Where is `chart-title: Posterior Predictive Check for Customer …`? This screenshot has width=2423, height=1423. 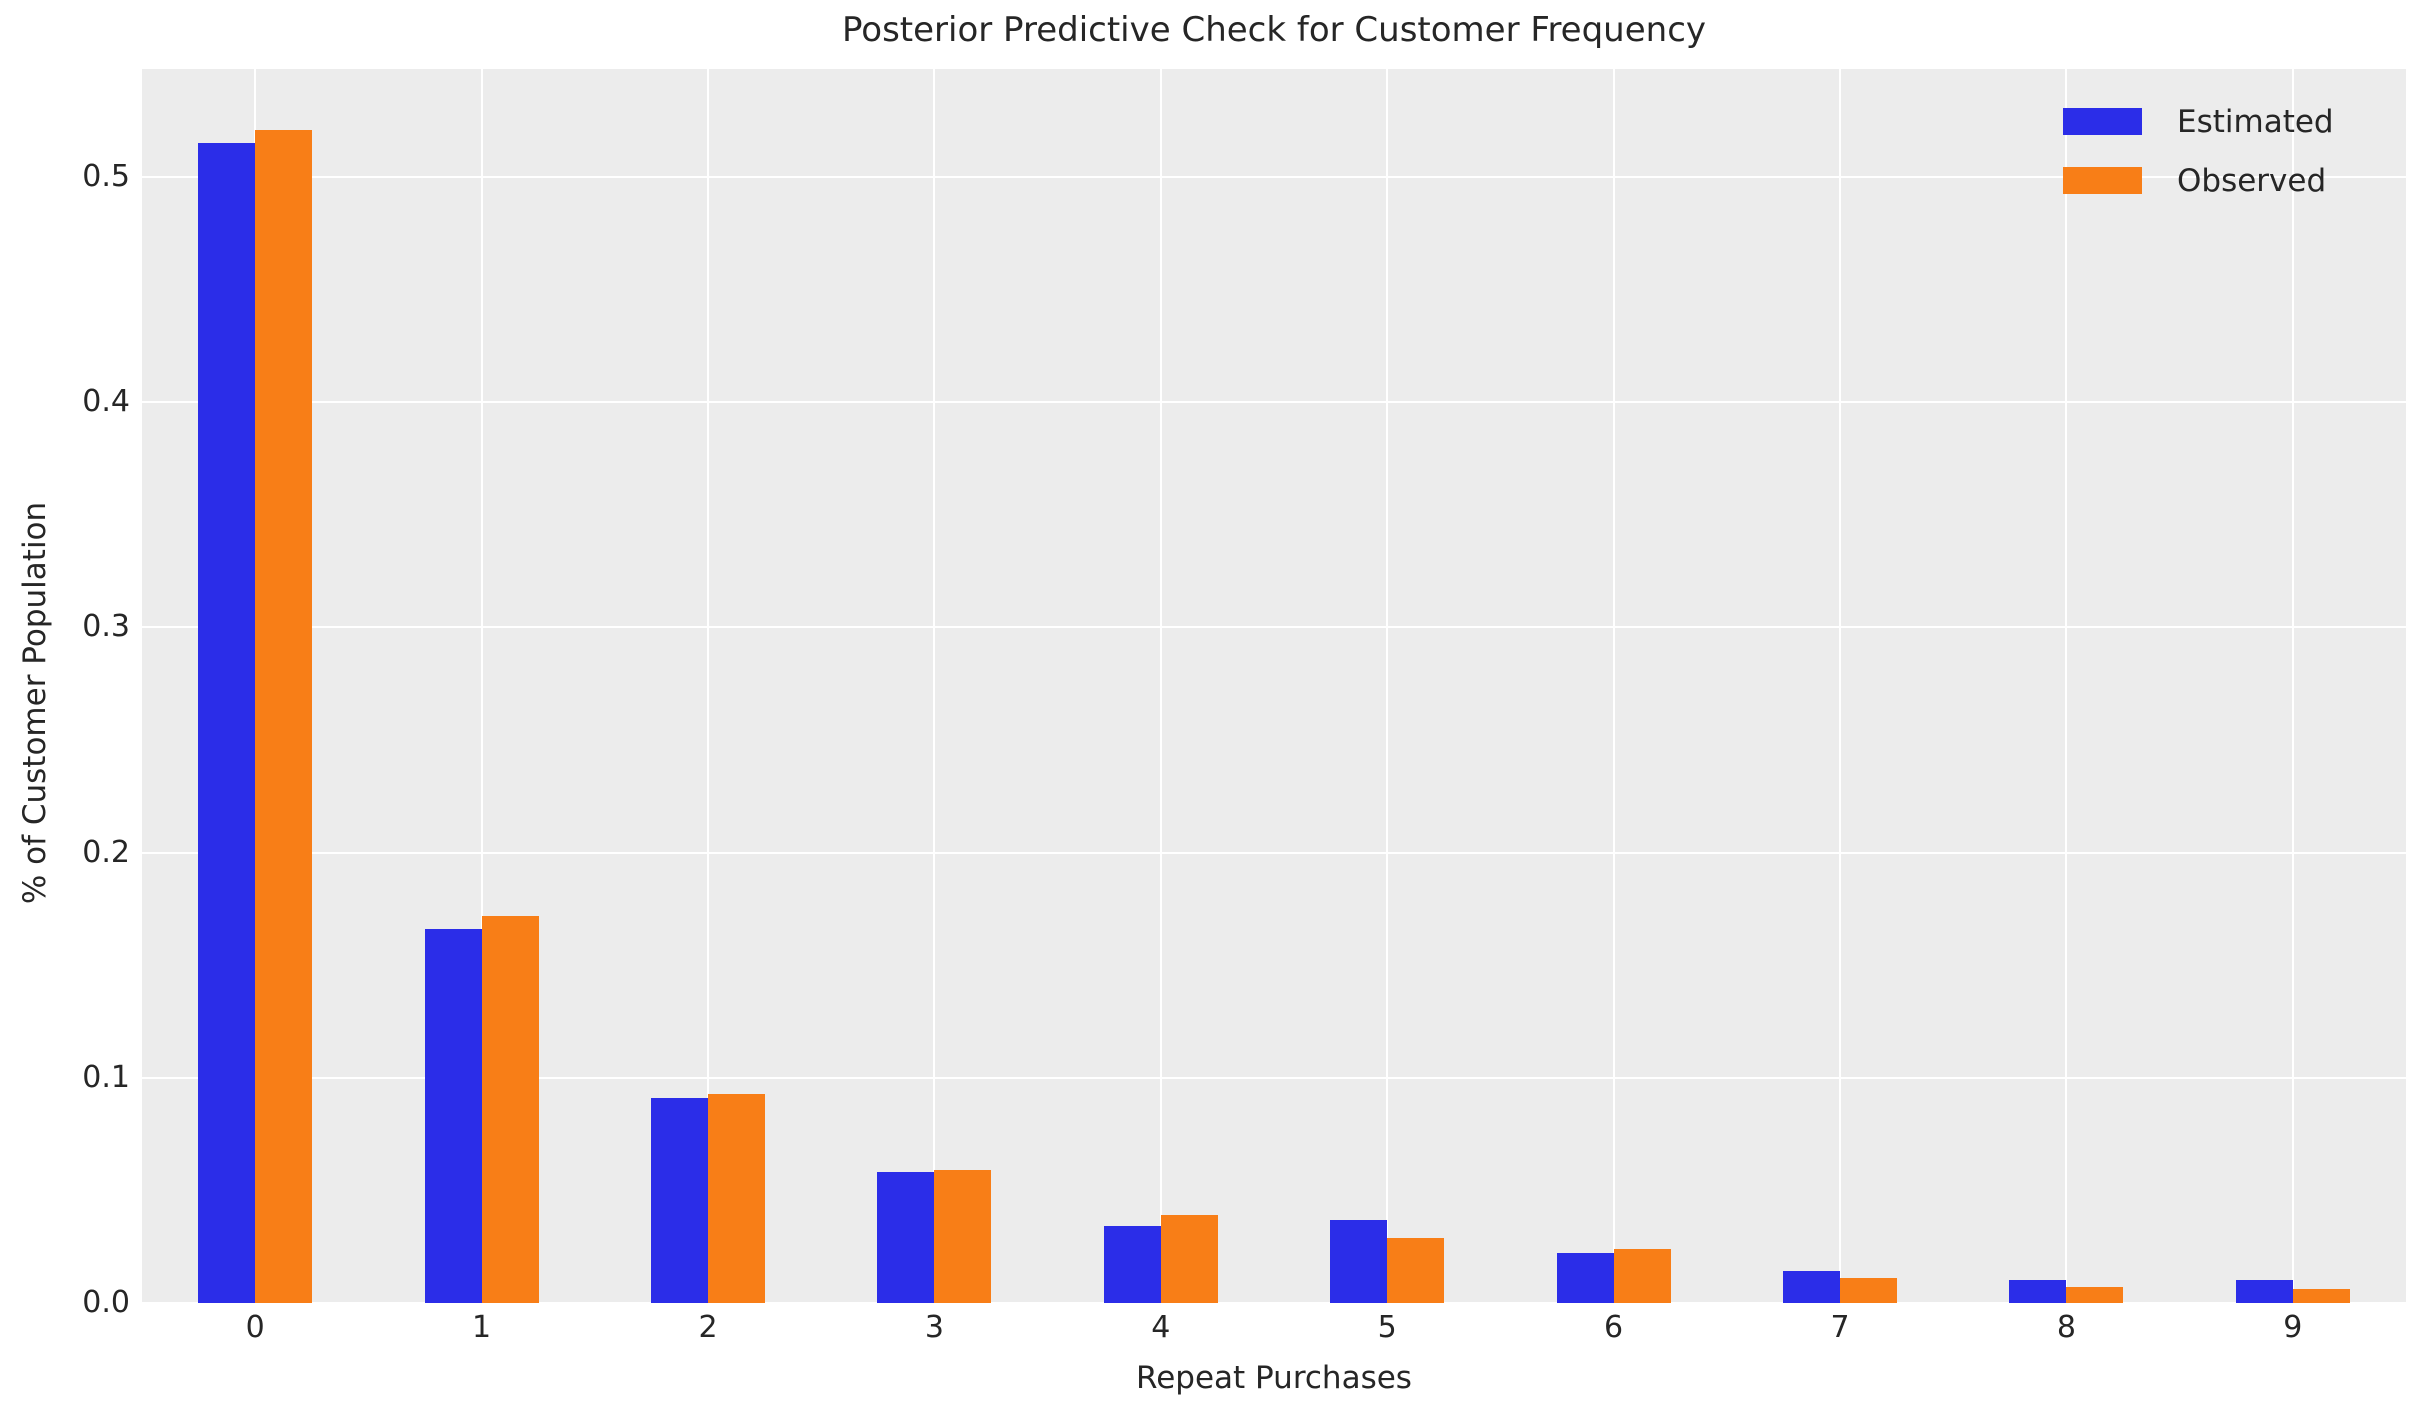 chart-title: Posterior Predictive Check for Customer … is located at coordinates (1274, 30).